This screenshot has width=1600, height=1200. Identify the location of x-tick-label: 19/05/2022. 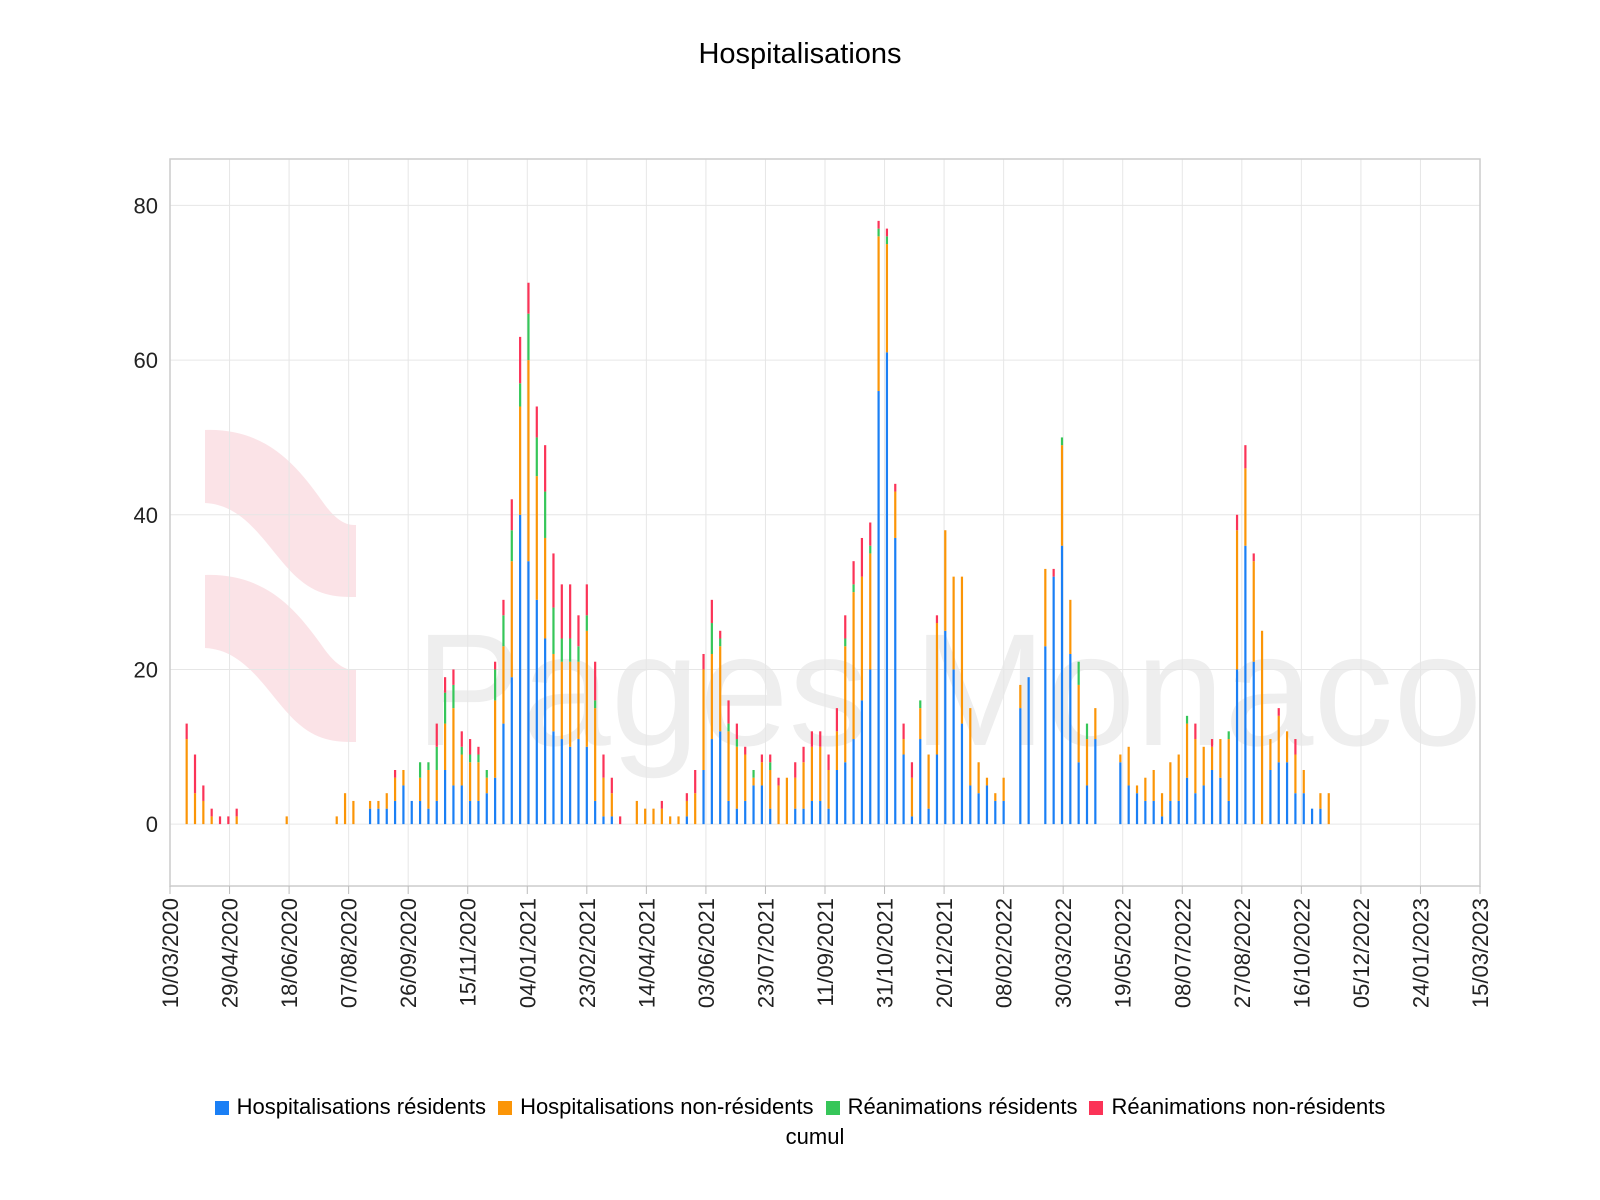
(1123, 953).